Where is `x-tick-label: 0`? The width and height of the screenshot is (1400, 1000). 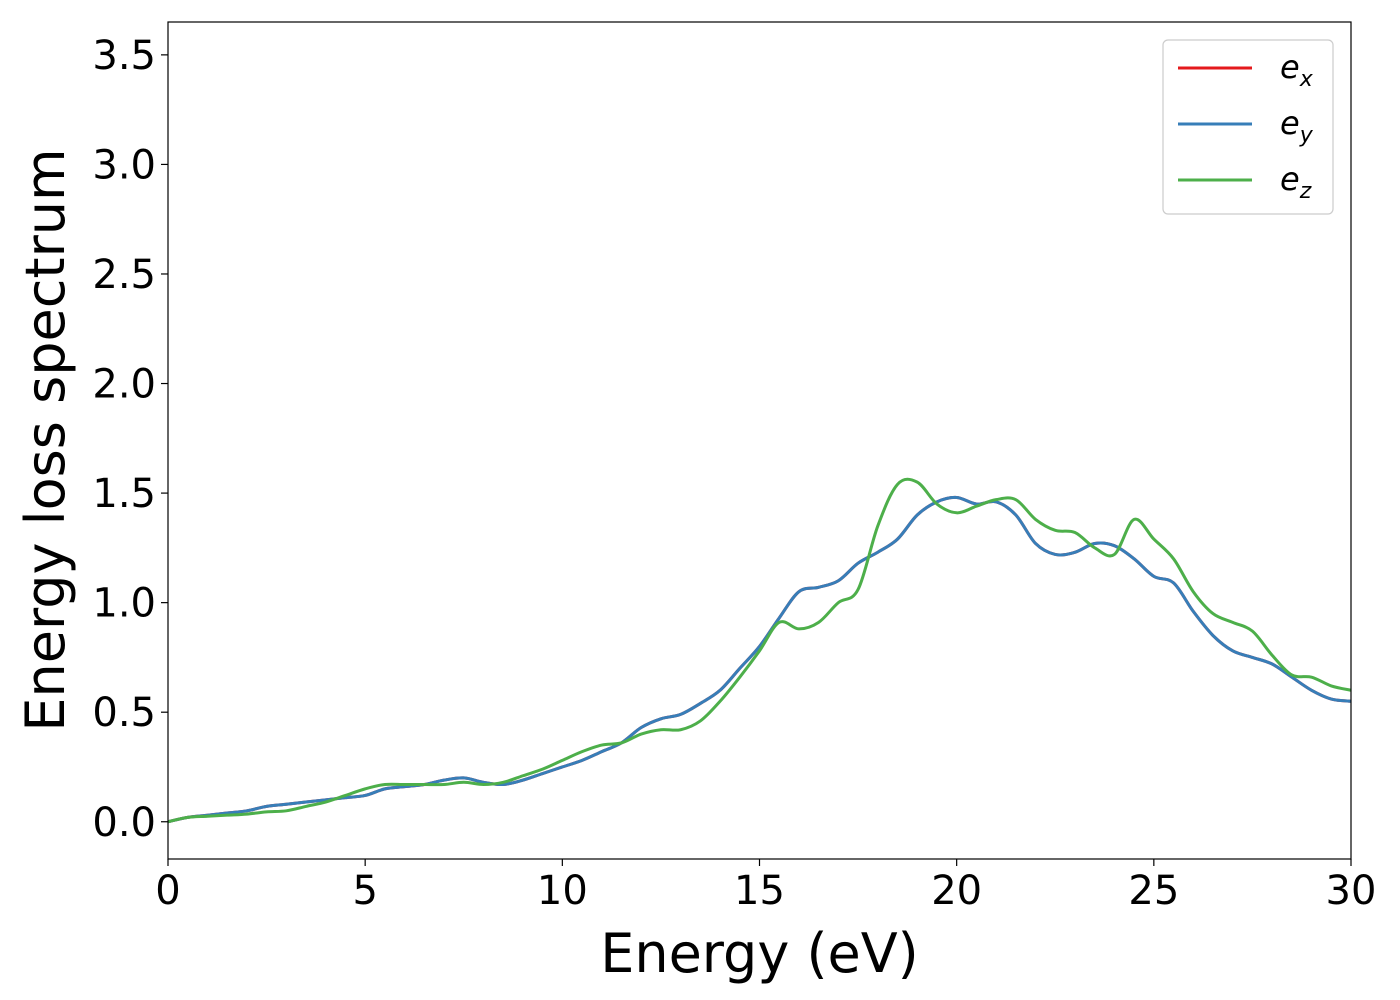
x-tick-label: 0 is located at coordinates (167, 891).